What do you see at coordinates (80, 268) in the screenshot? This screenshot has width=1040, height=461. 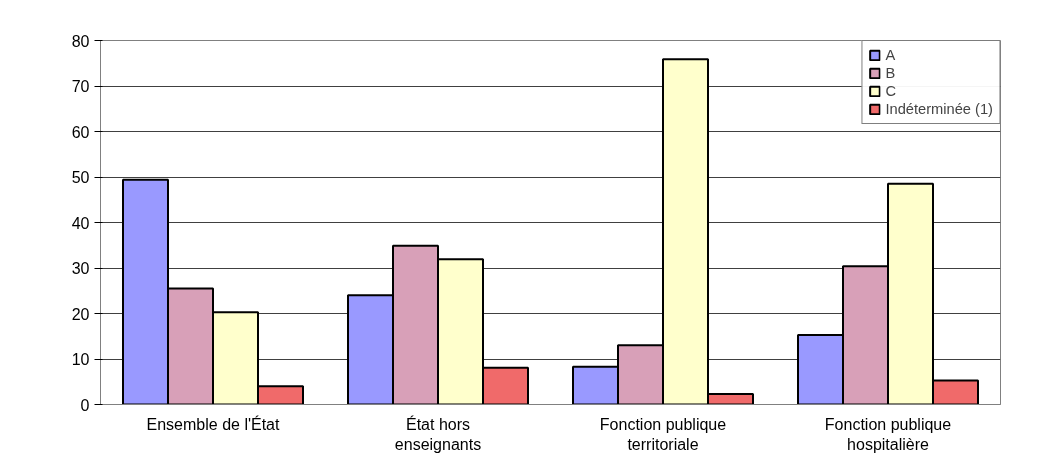 I see `y-tick-label: 30` at bounding box center [80, 268].